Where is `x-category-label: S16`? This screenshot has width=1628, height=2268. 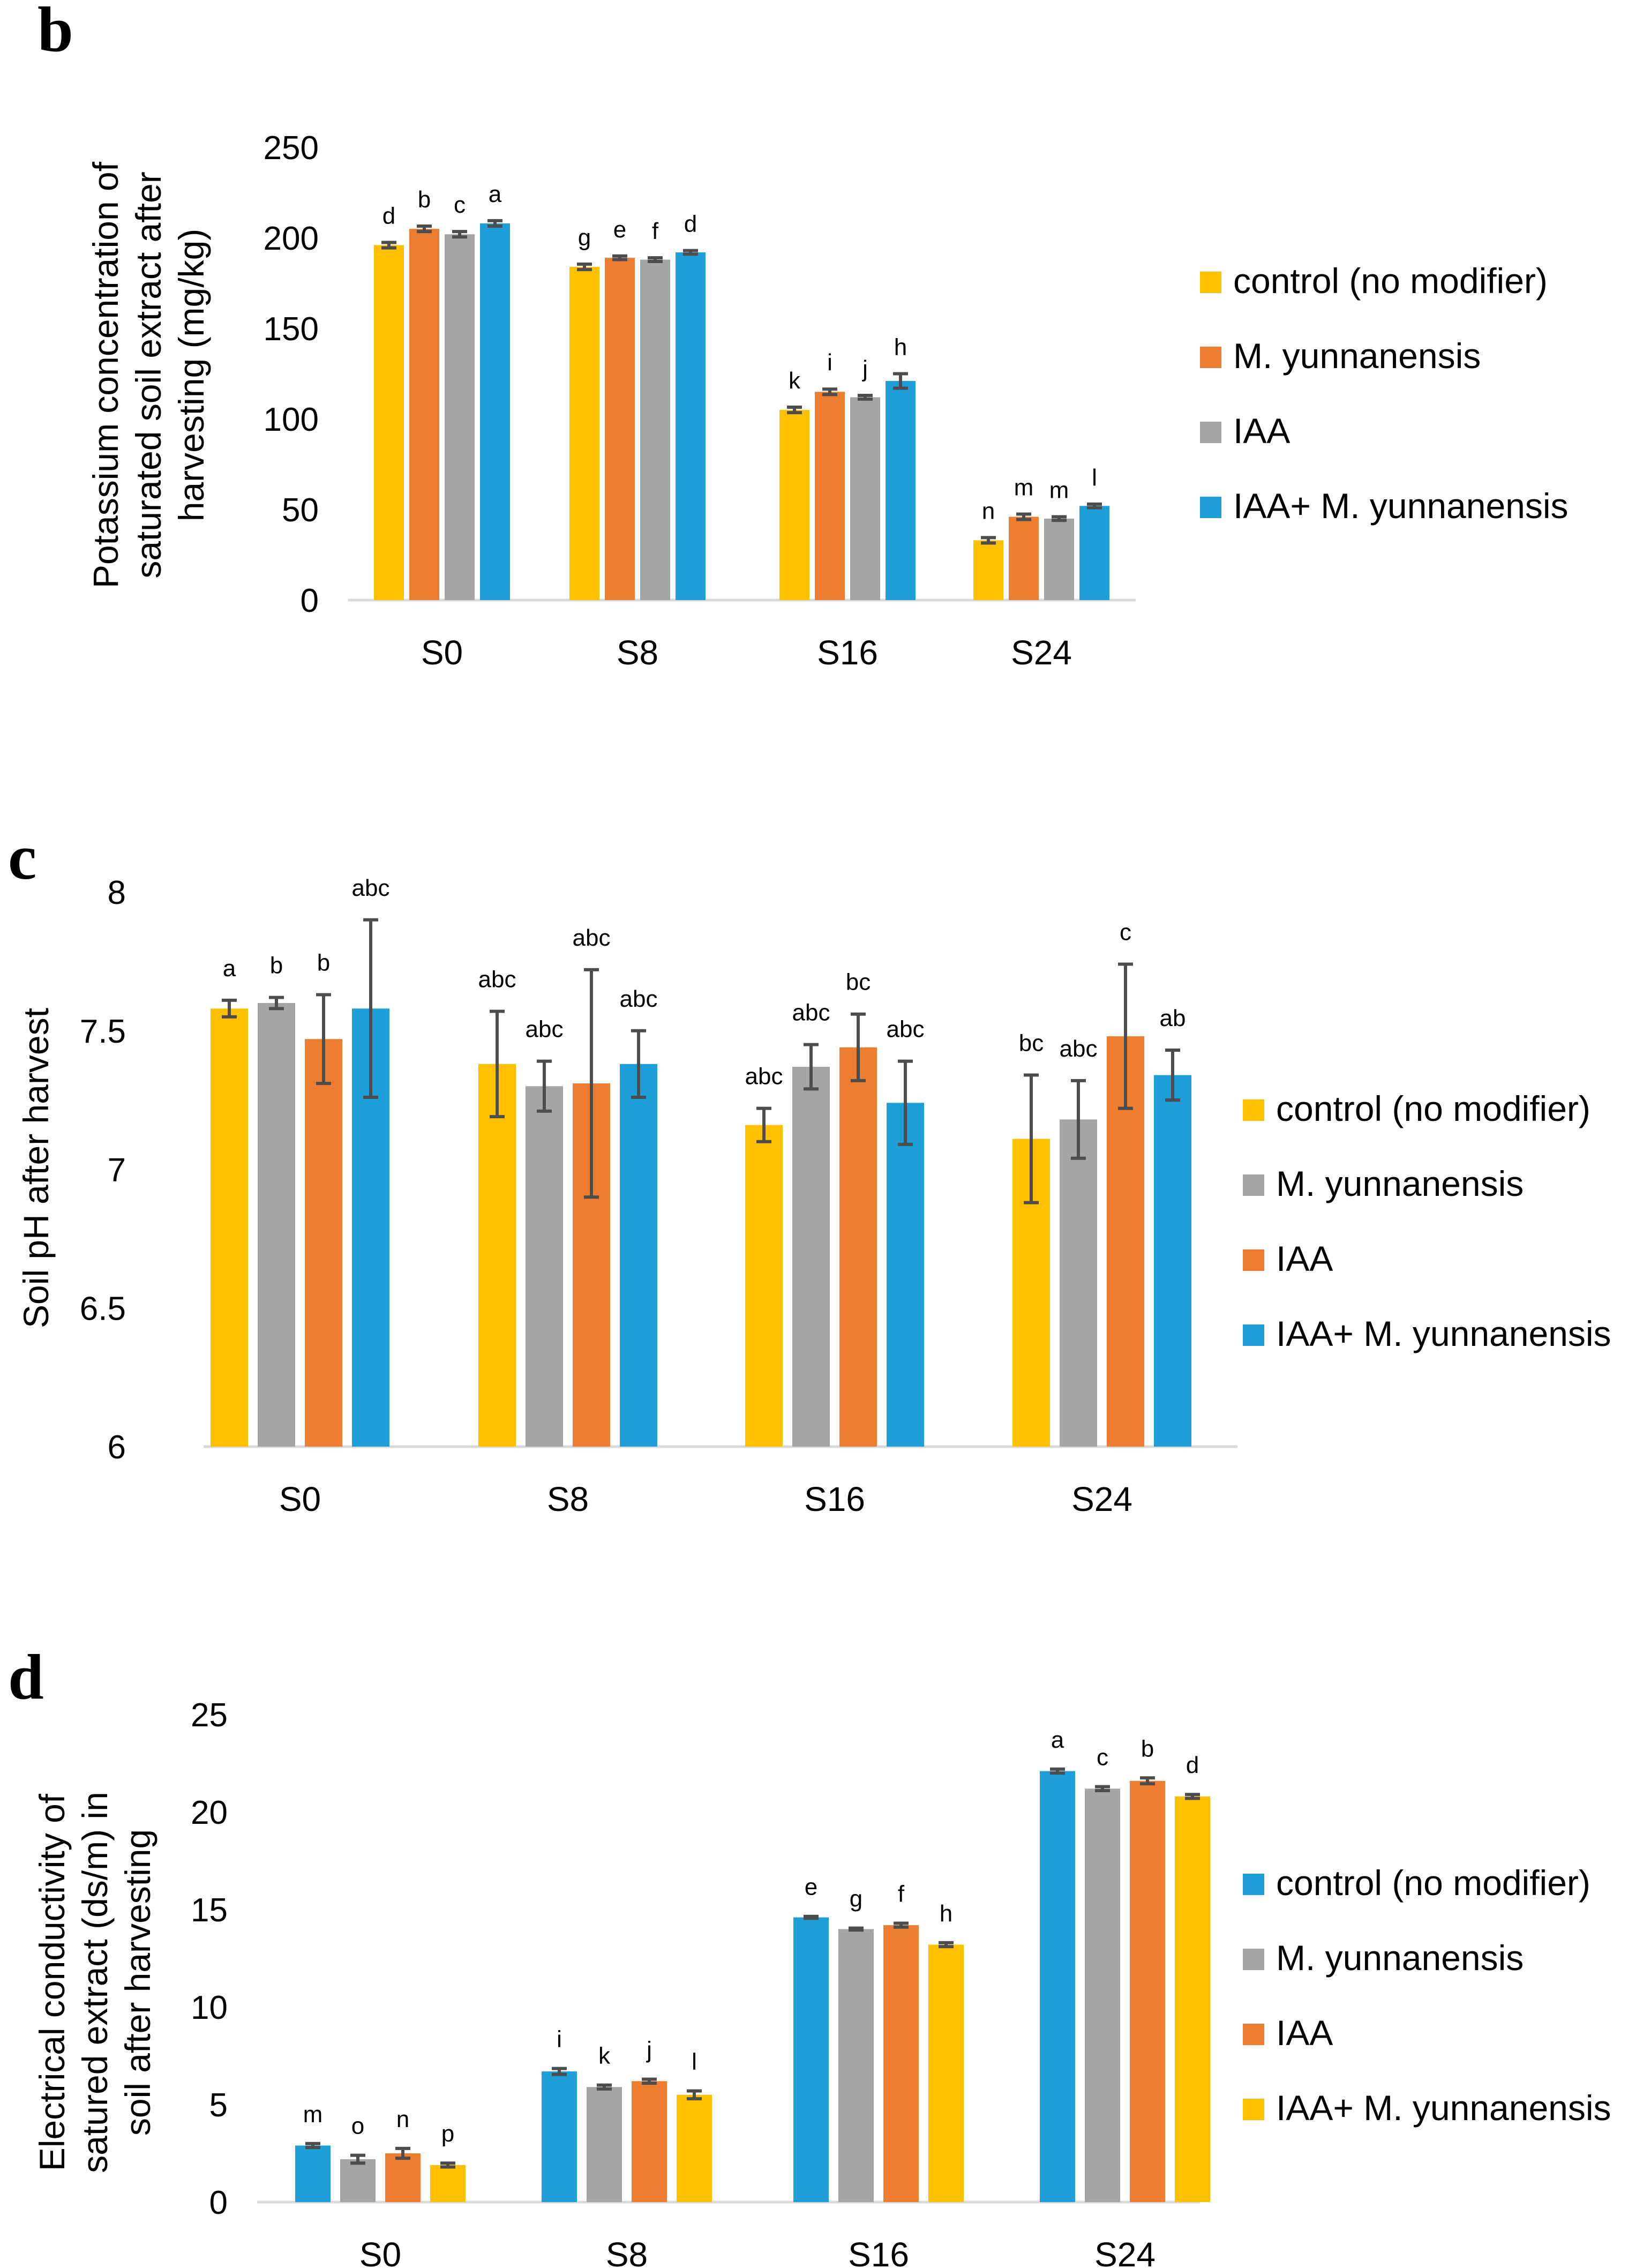 x-category-label: S16 is located at coordinates (834, 1499).